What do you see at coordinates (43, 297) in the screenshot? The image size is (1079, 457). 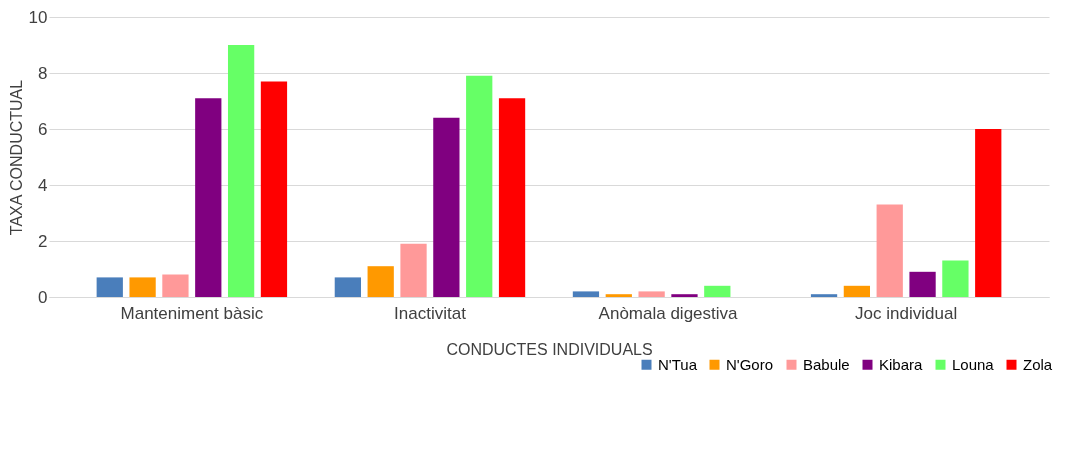 I see `y-tick-label: 0` at bounding box center [43, 297].